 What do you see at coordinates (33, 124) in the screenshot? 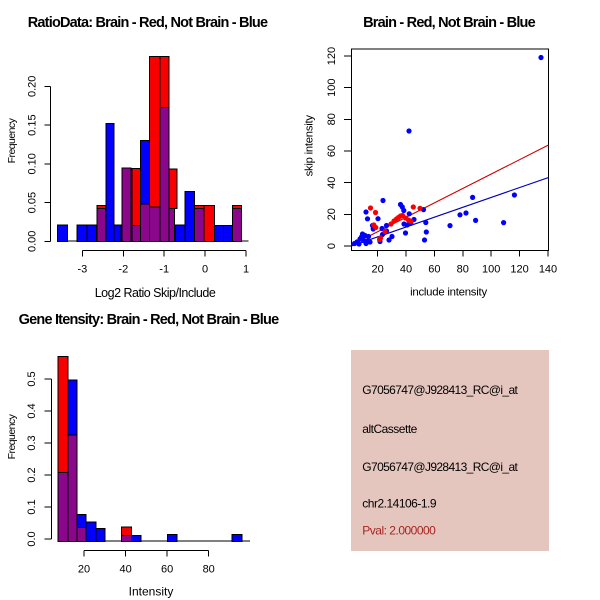
I see `svg-text: 0.15` at bounding box center [33, 124].